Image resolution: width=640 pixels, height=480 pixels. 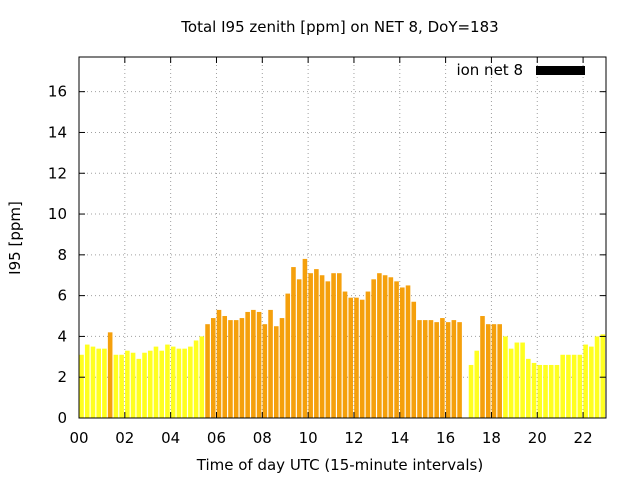 I want to click on legend-swatch, so click(x=560, y=70).